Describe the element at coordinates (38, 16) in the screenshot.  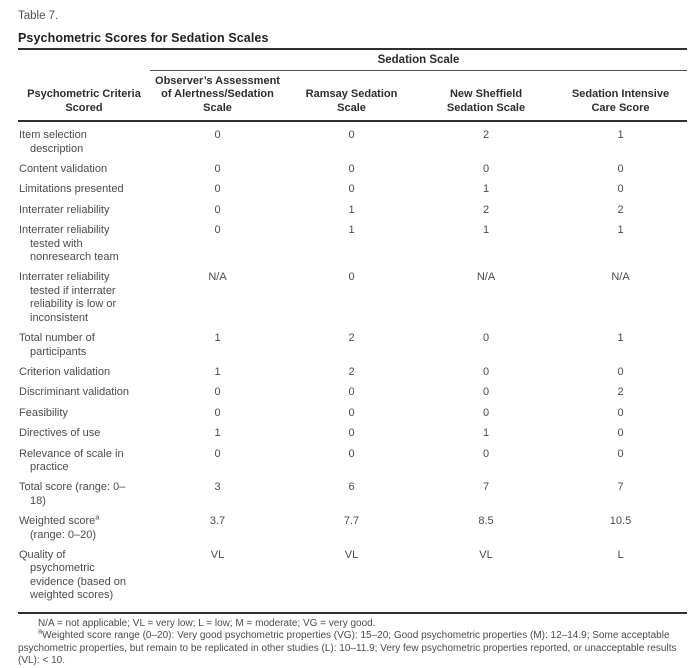
I see `table-number: Table 7.` at that location.